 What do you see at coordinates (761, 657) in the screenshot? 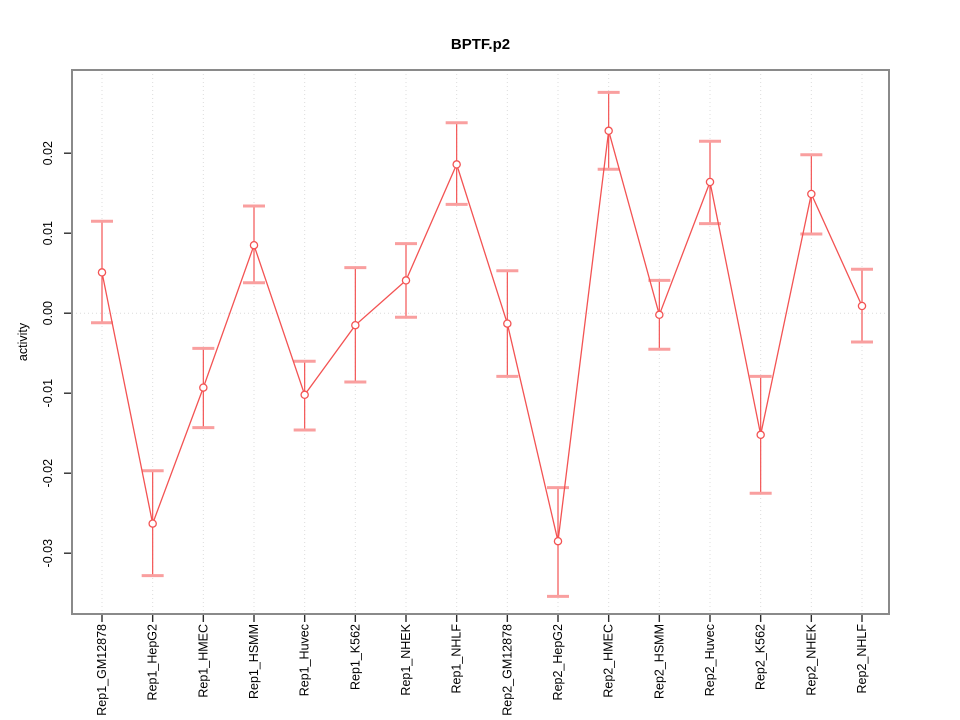
I see `x-category-label: Rep2_K562` at bounding box center [761, 657].